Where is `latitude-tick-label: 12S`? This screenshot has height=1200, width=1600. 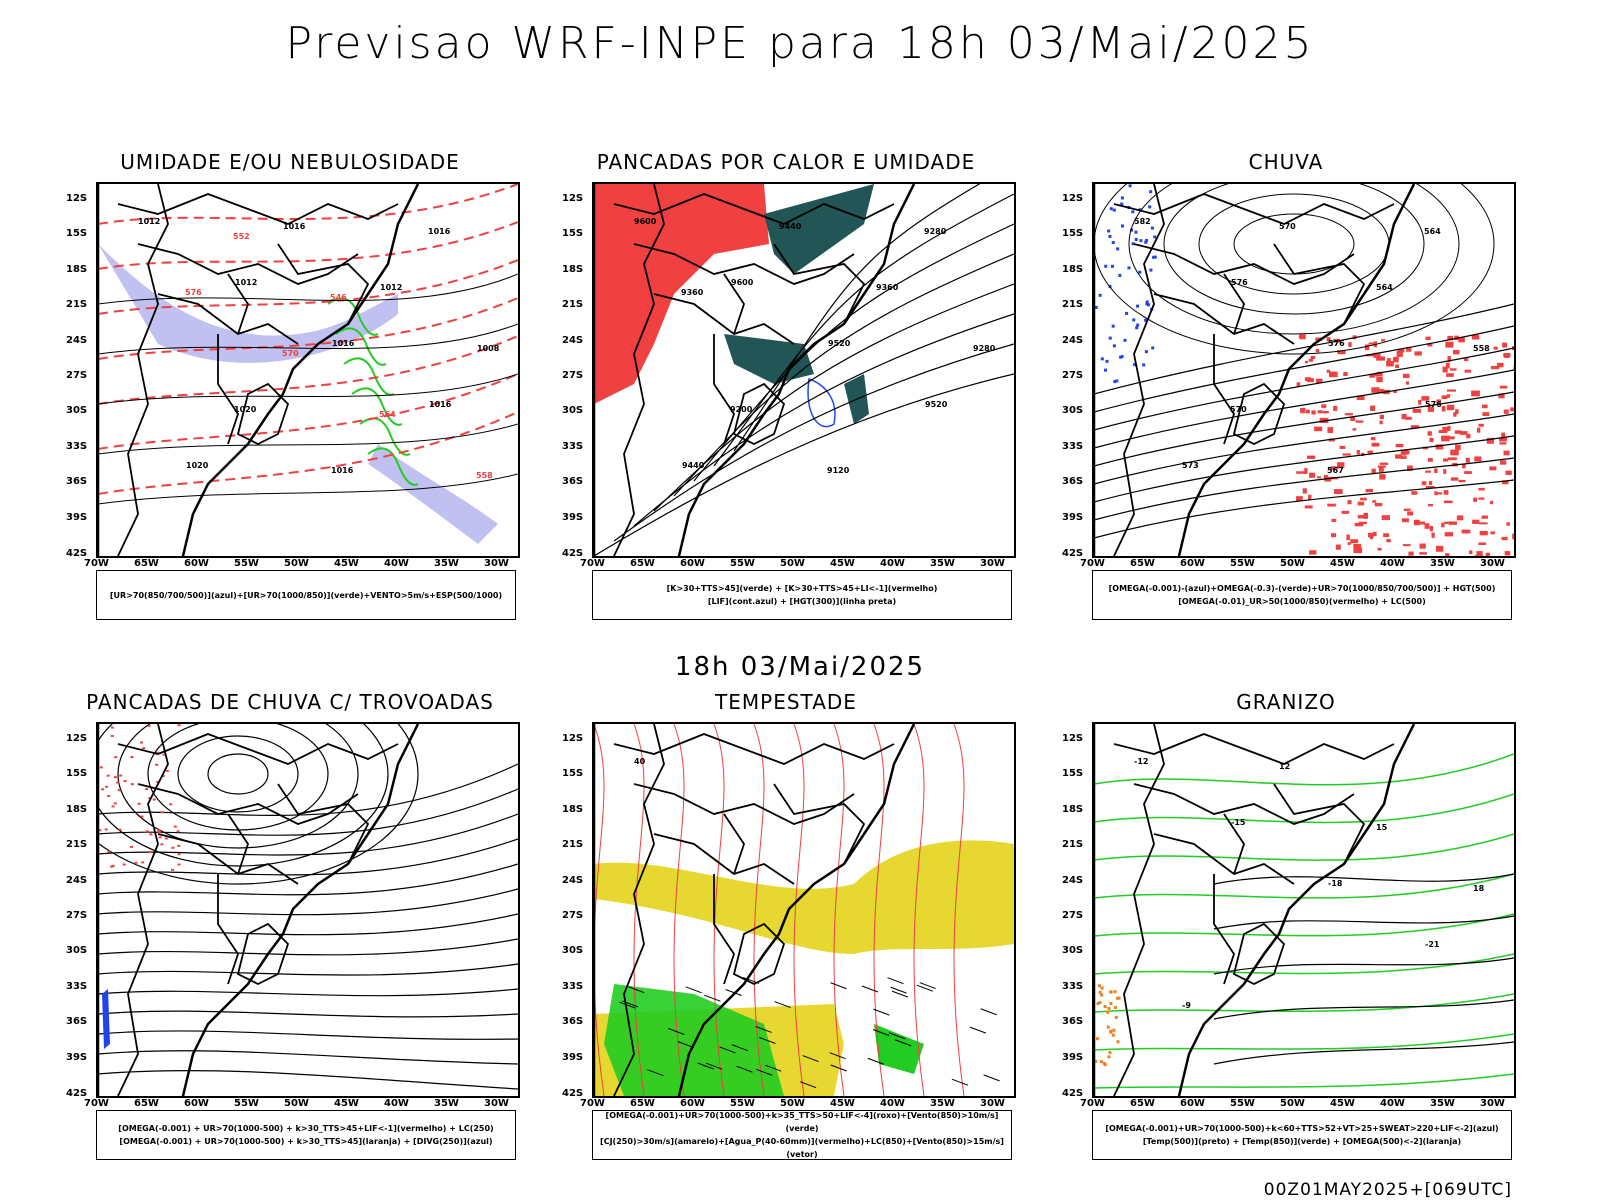 latitude-tick-label: 12S is located at coordinates (77, 738).